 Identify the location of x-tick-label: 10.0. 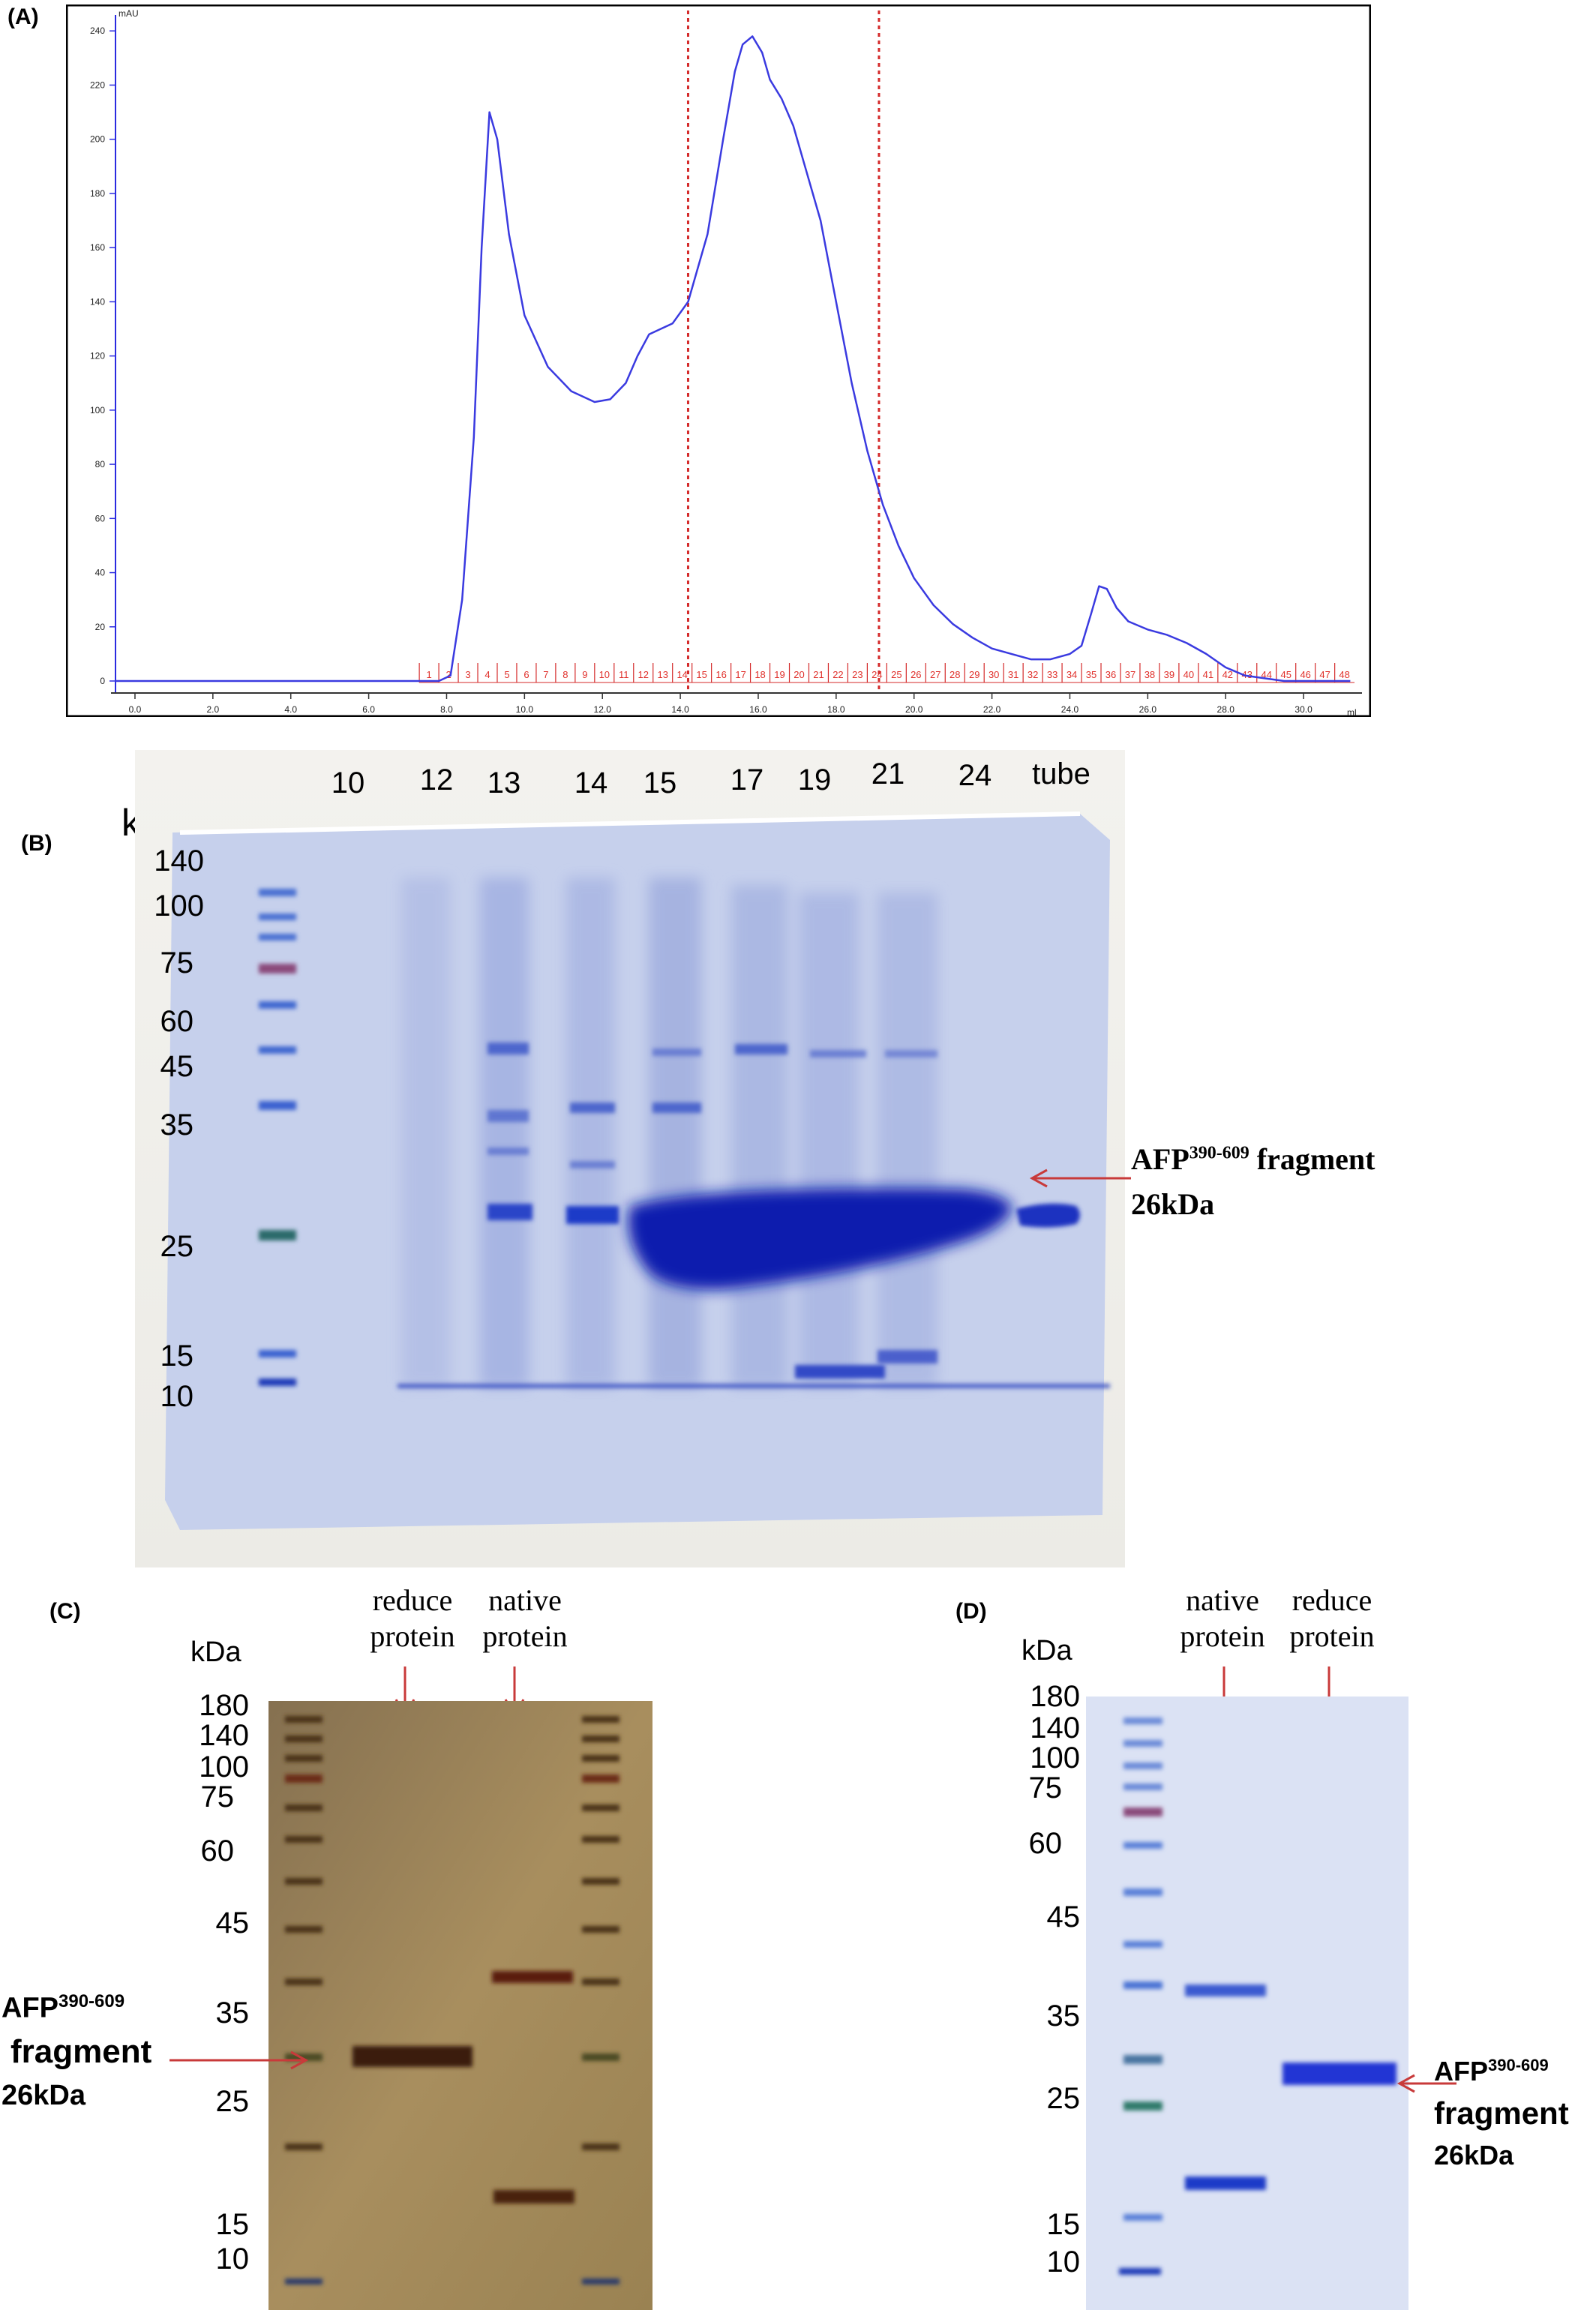
(525, 709).